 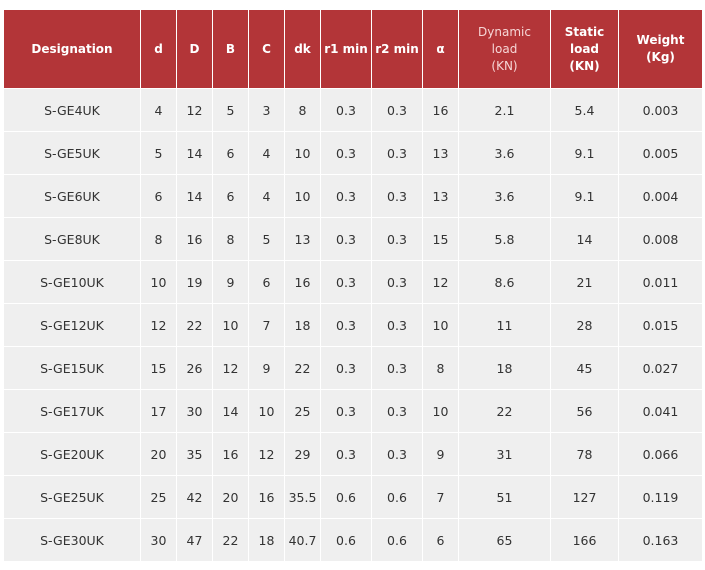 I want to click on table-row: S-GE6UK 6 14 6 4 10 0.3 0.3 13 3.6 9.1 0.004, so click(x=353, y=196).